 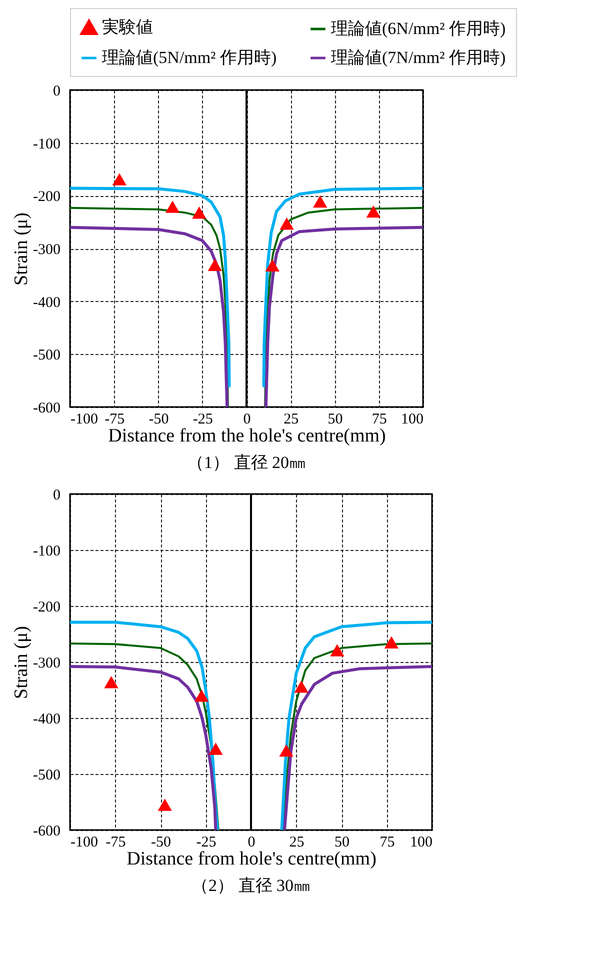 I want to click on x-axis-title: Distance from the hole's centre(mm), so click(x=247, y=436).